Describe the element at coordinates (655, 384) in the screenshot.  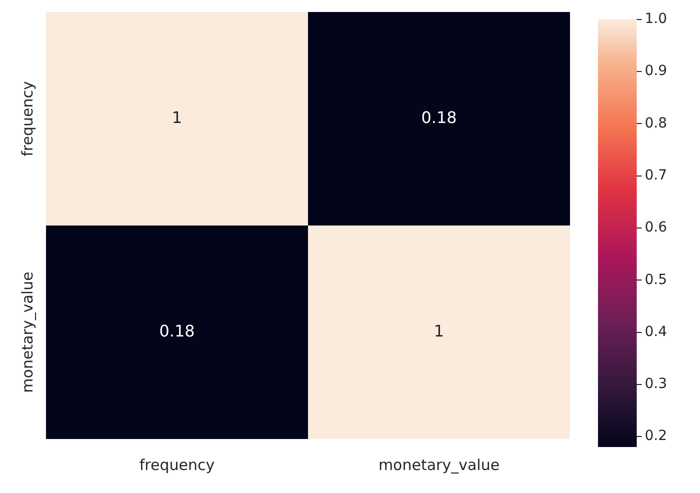
I see `color-bar-label: 0.3` at that location.